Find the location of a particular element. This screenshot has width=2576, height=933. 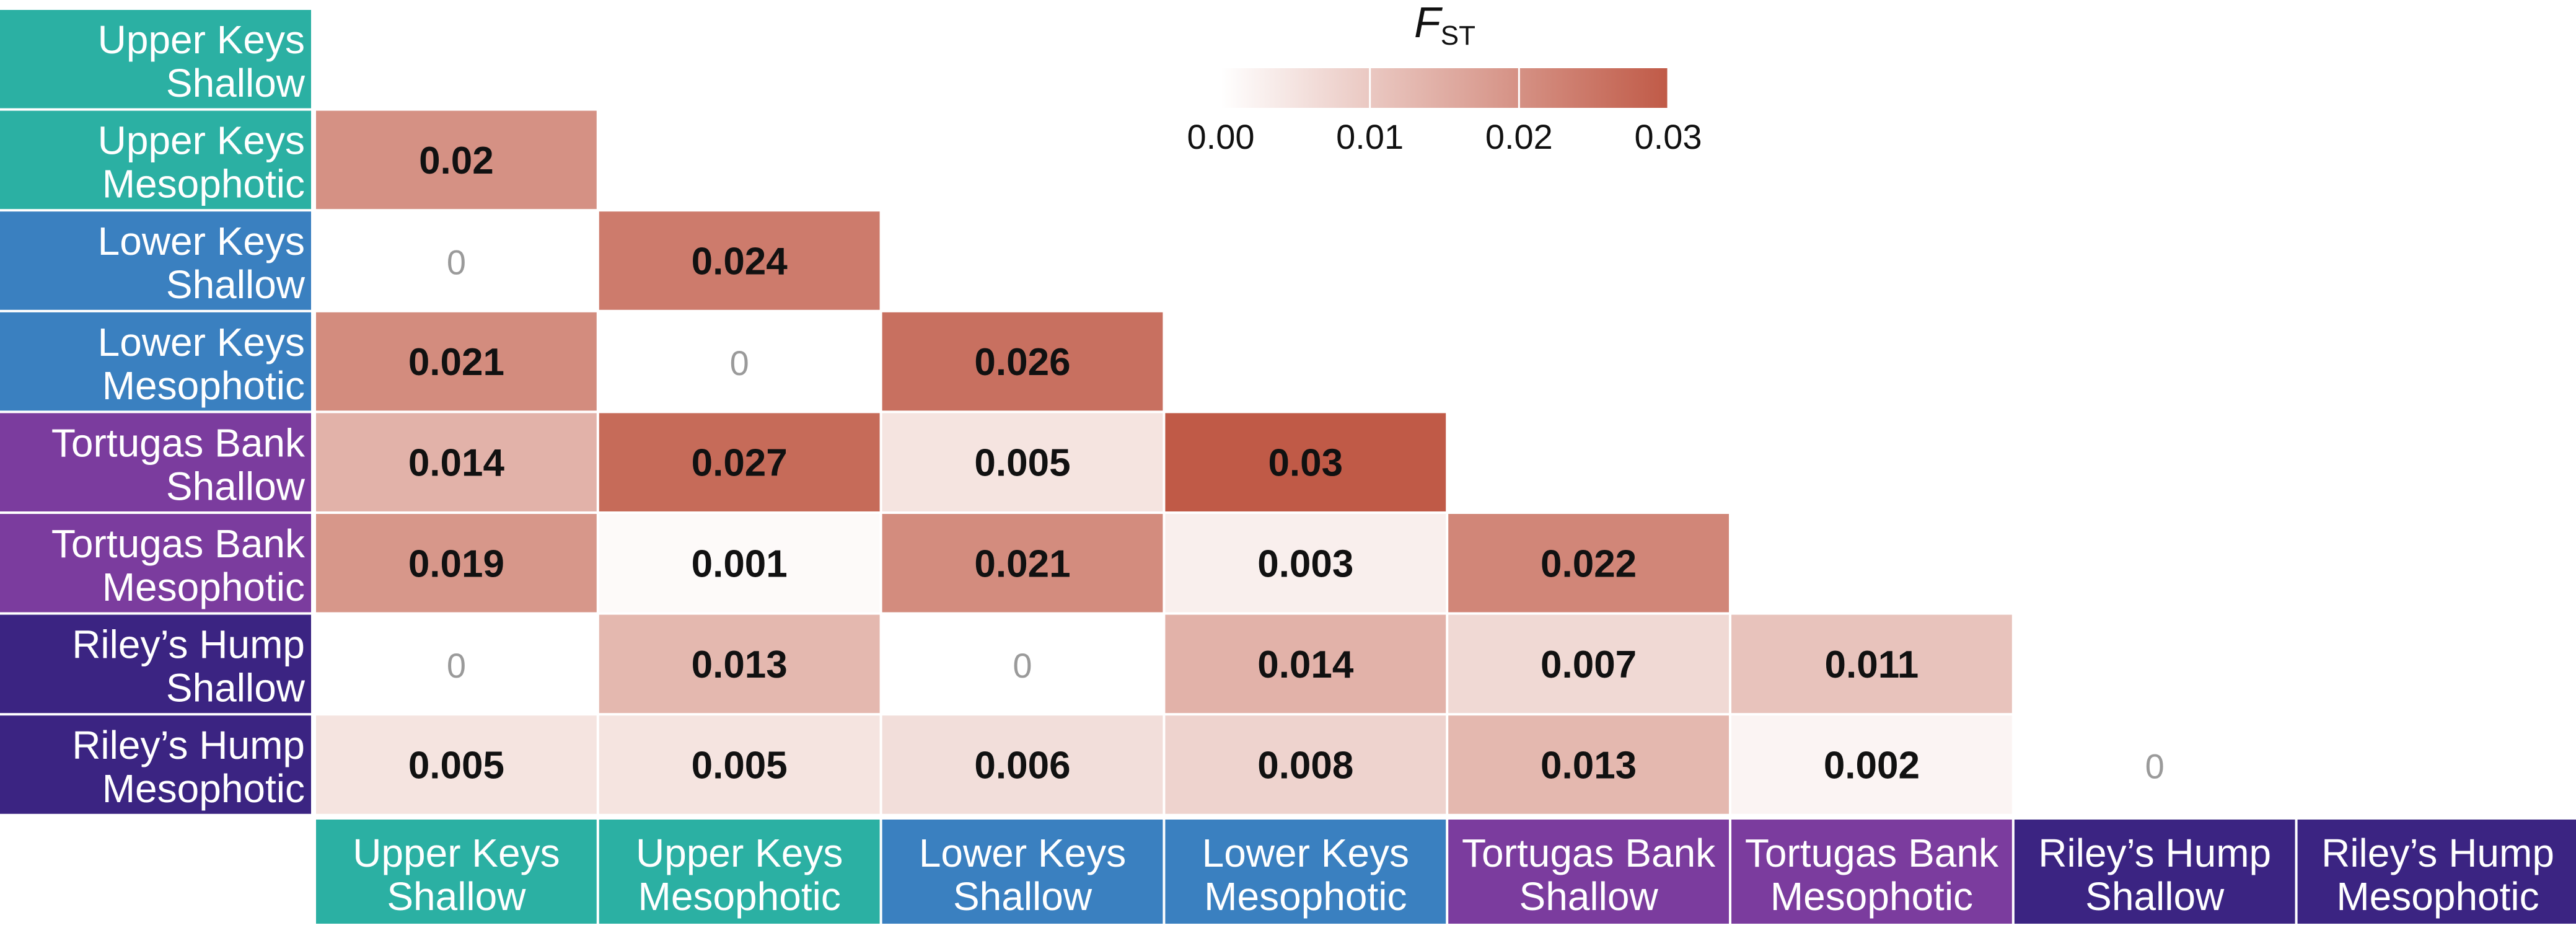

legend-ticks: 0.00 0.01 0.02 0.03 is located at coordinates (1444, 112).